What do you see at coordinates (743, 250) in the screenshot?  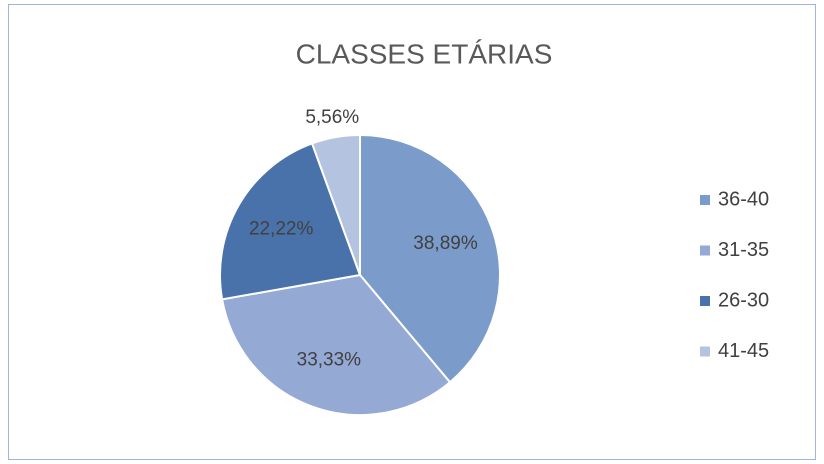 I see `legend-label: 31-35` at bounding box center [743, 250].